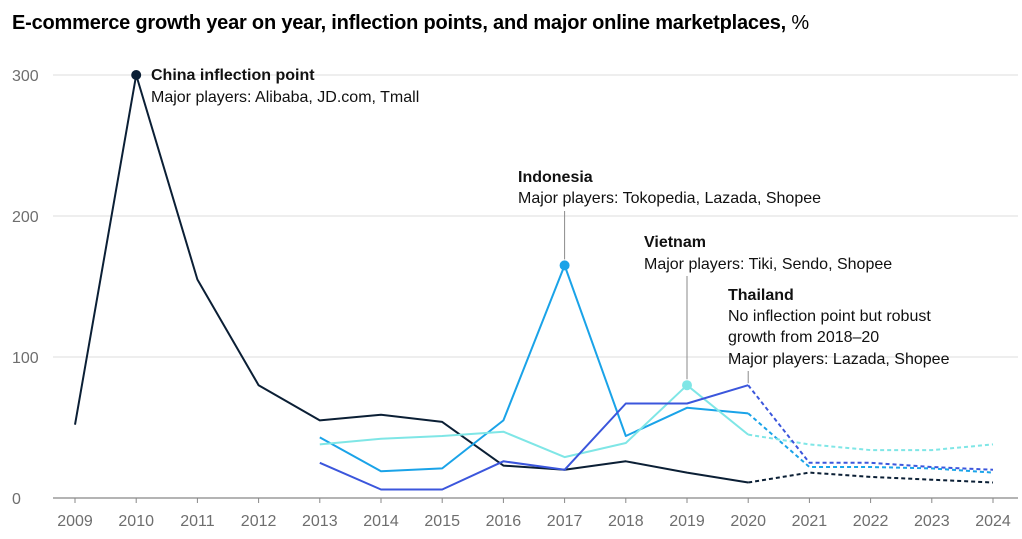 The width and height of the screenshot is (1022, 539). I want to click on x-tick-label: 2021, so click(810, 521).